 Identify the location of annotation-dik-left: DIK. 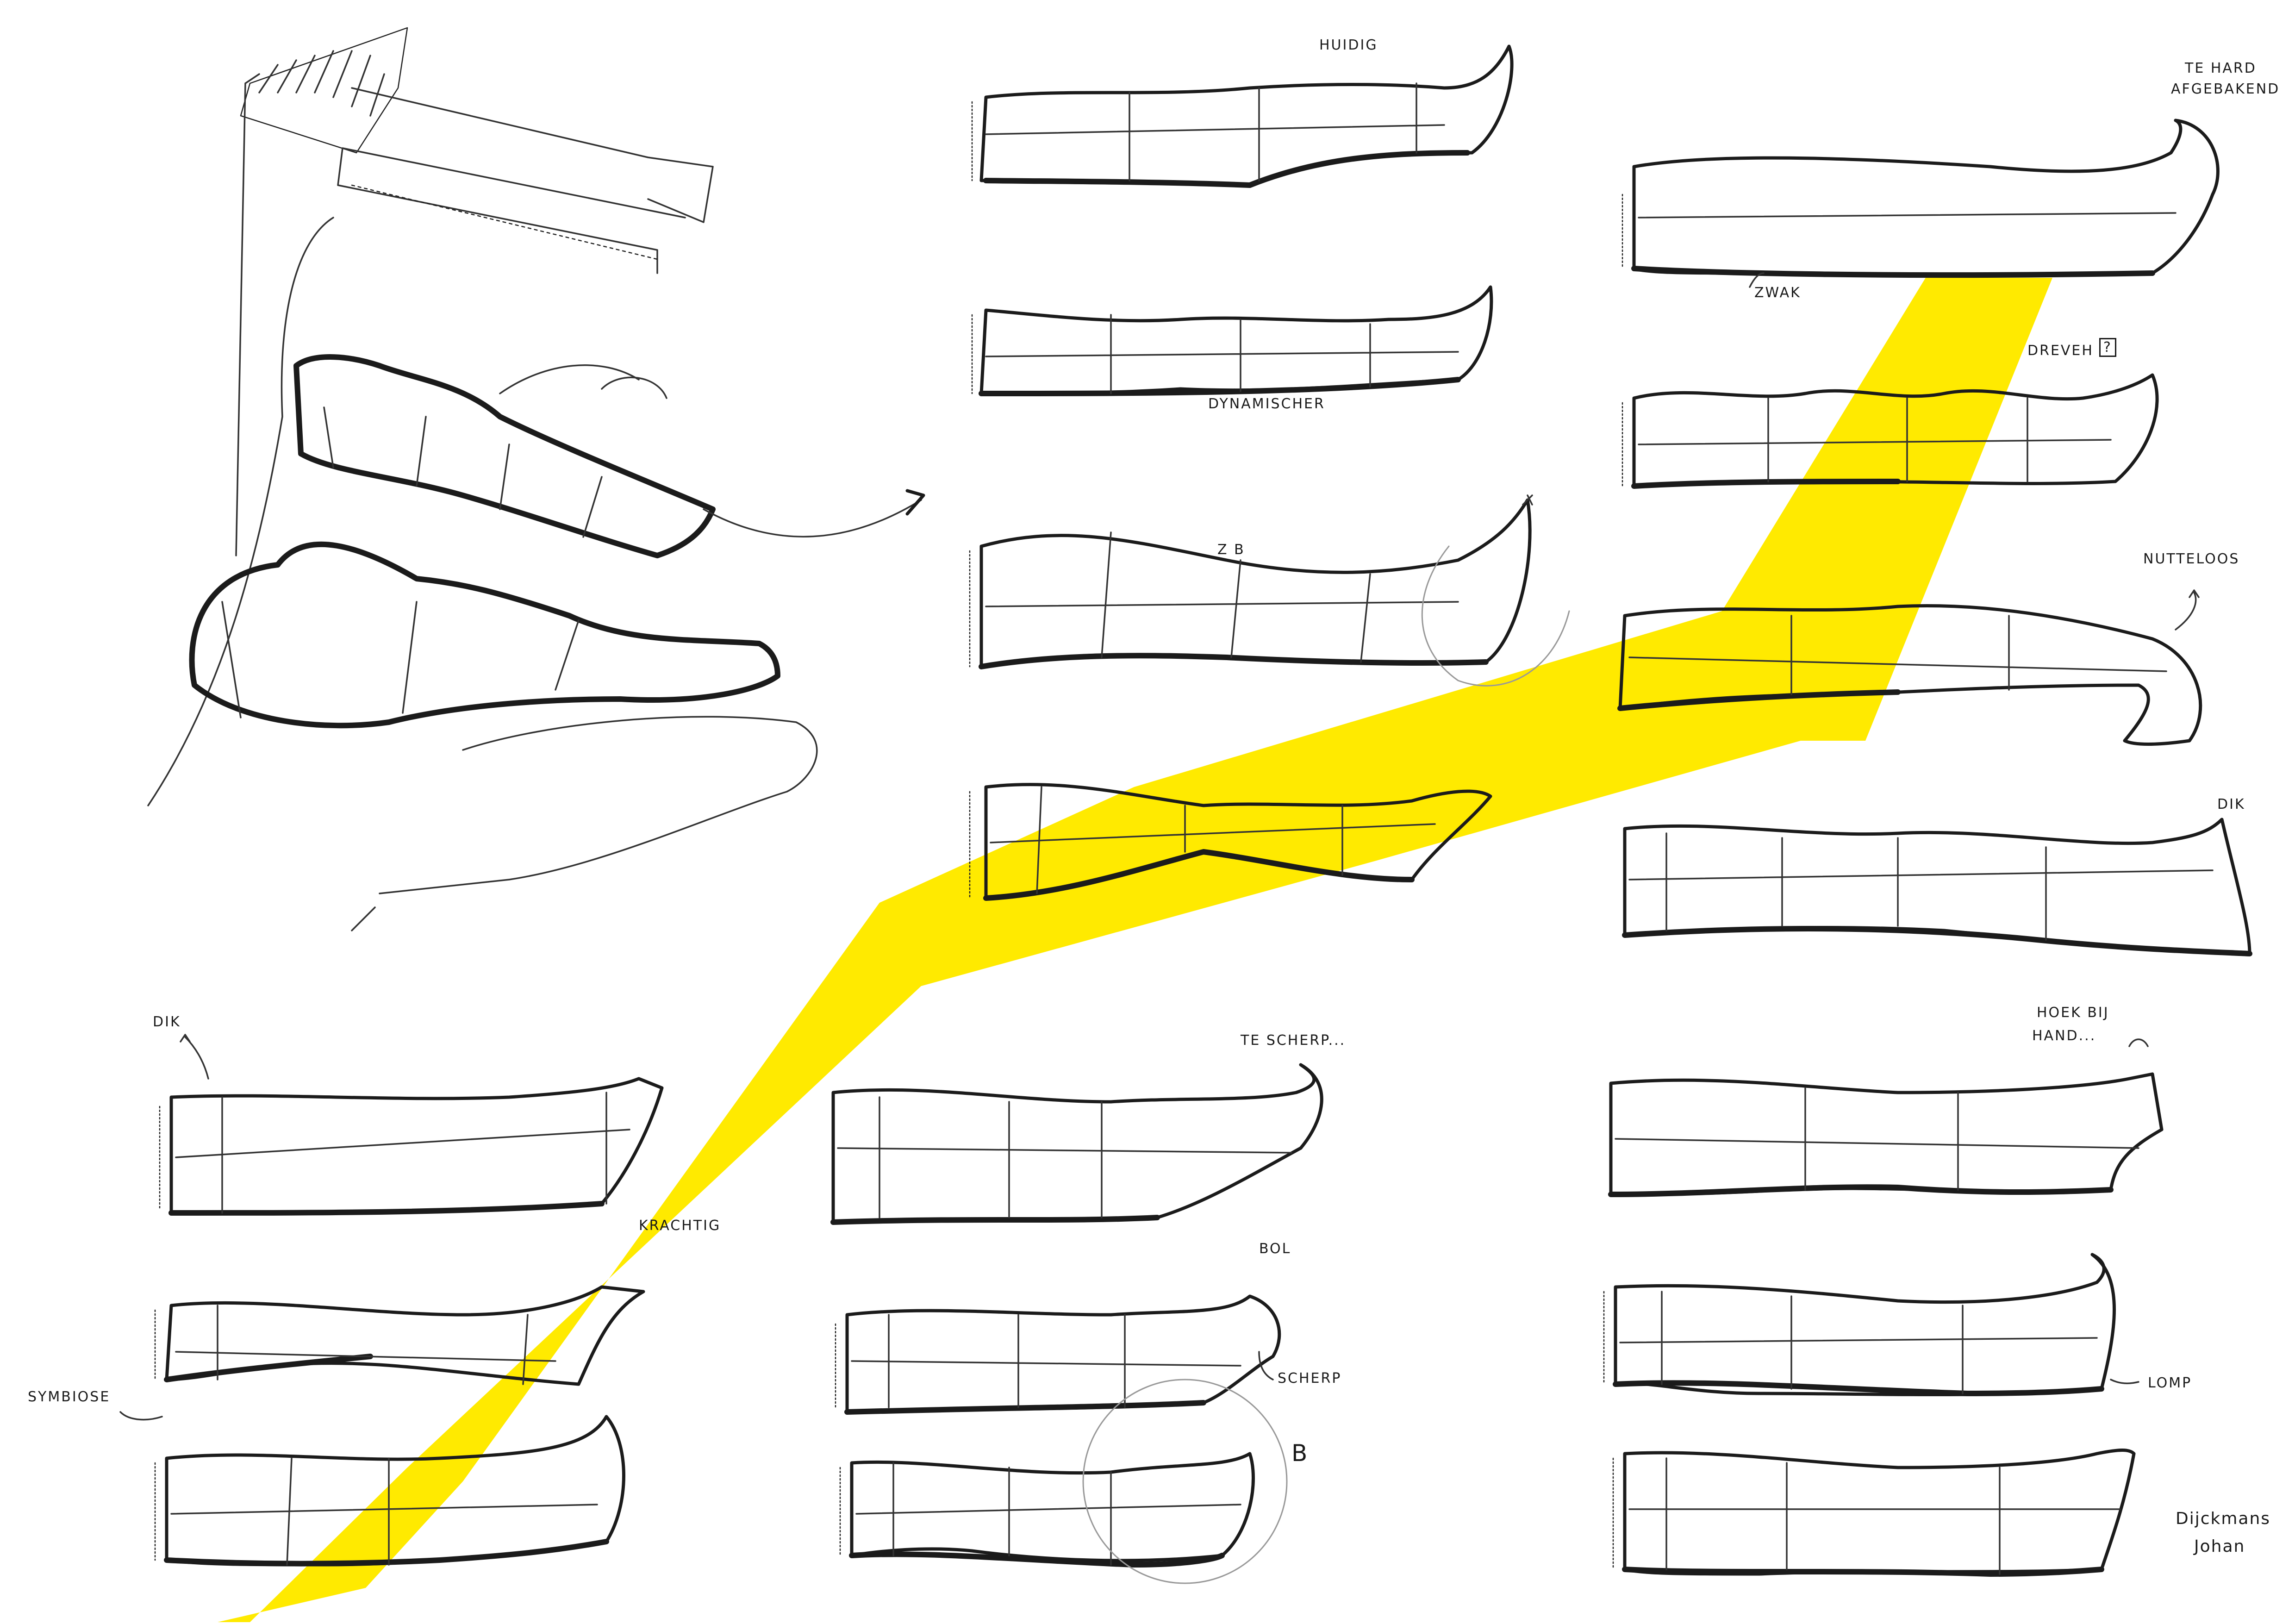
(167, 1022).